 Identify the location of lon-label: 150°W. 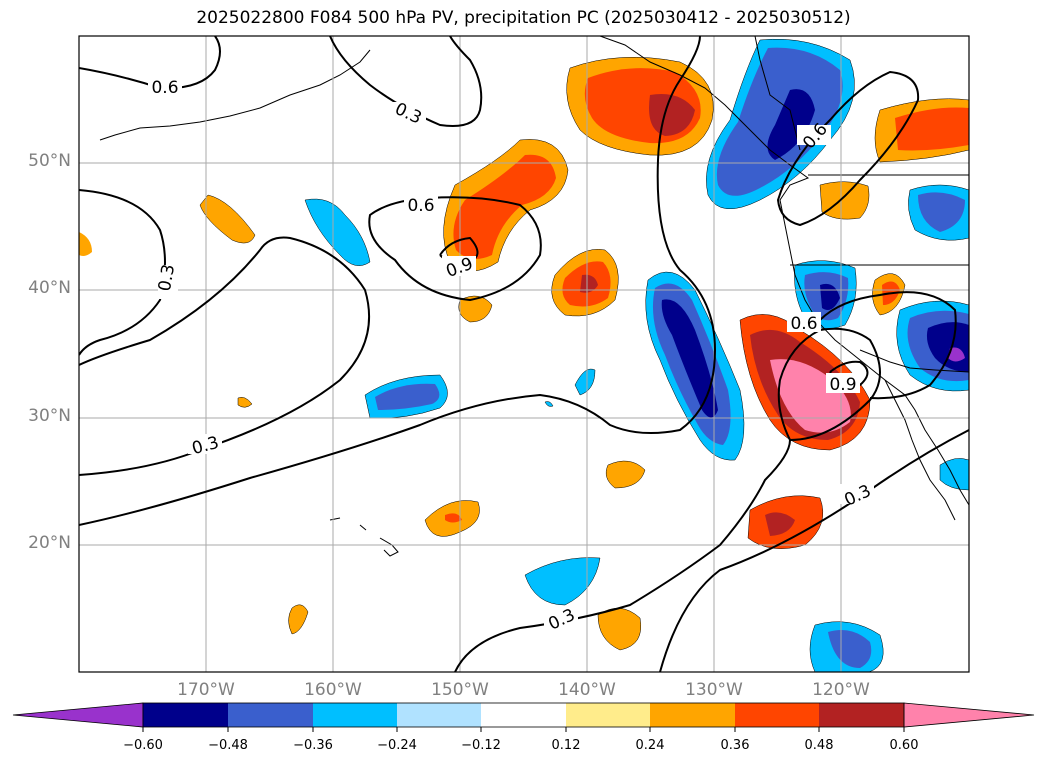
(460, 690).